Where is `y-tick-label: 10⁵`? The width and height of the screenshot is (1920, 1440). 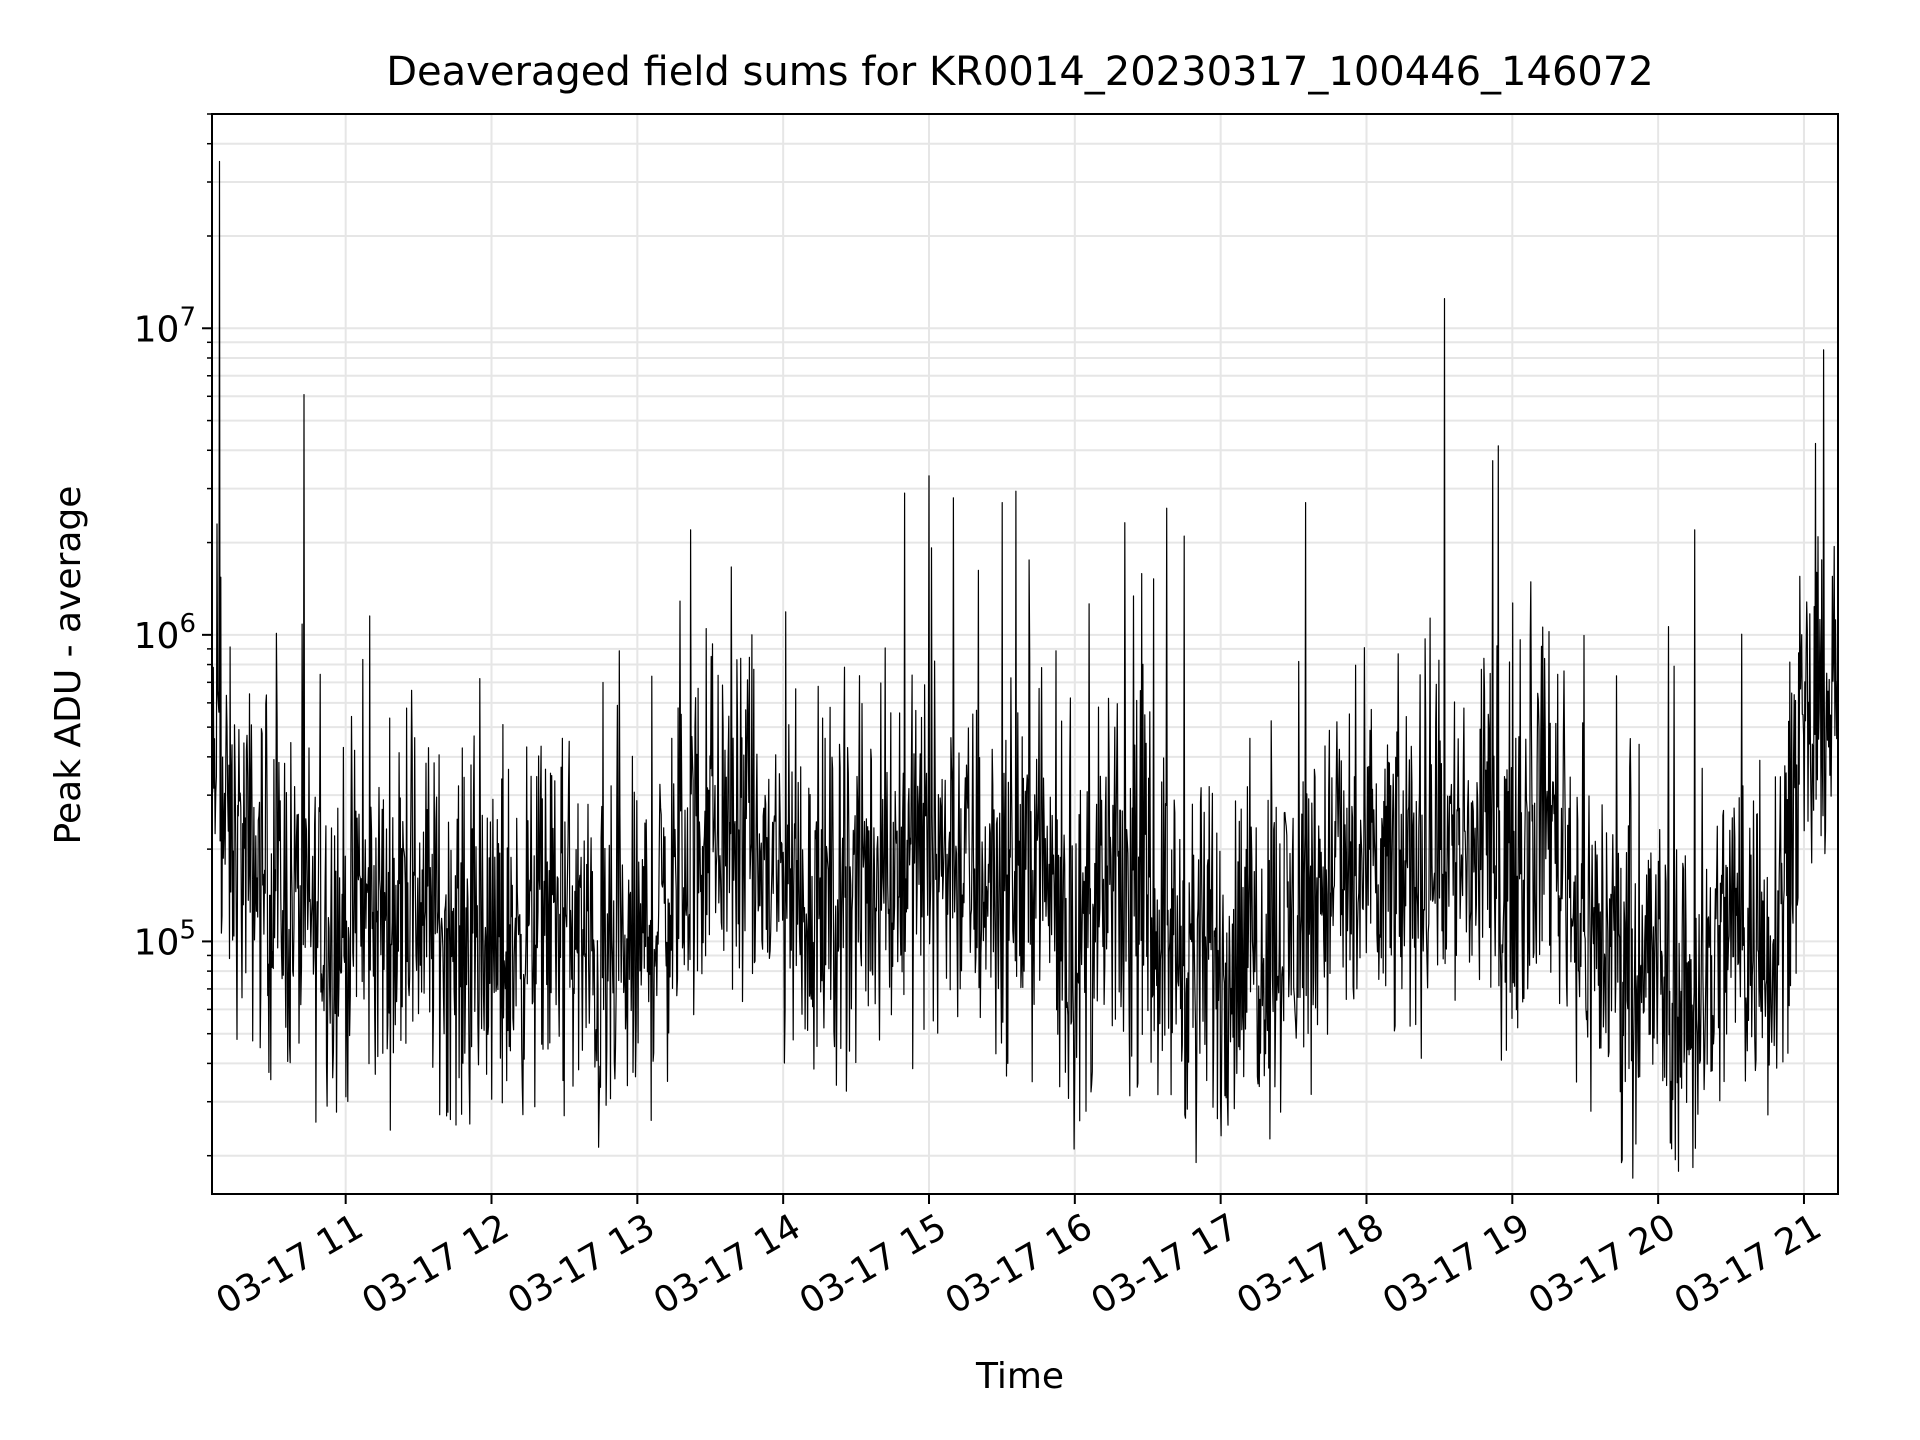
y-tick-label: 10⁵ is located at coordinates (165, 939).